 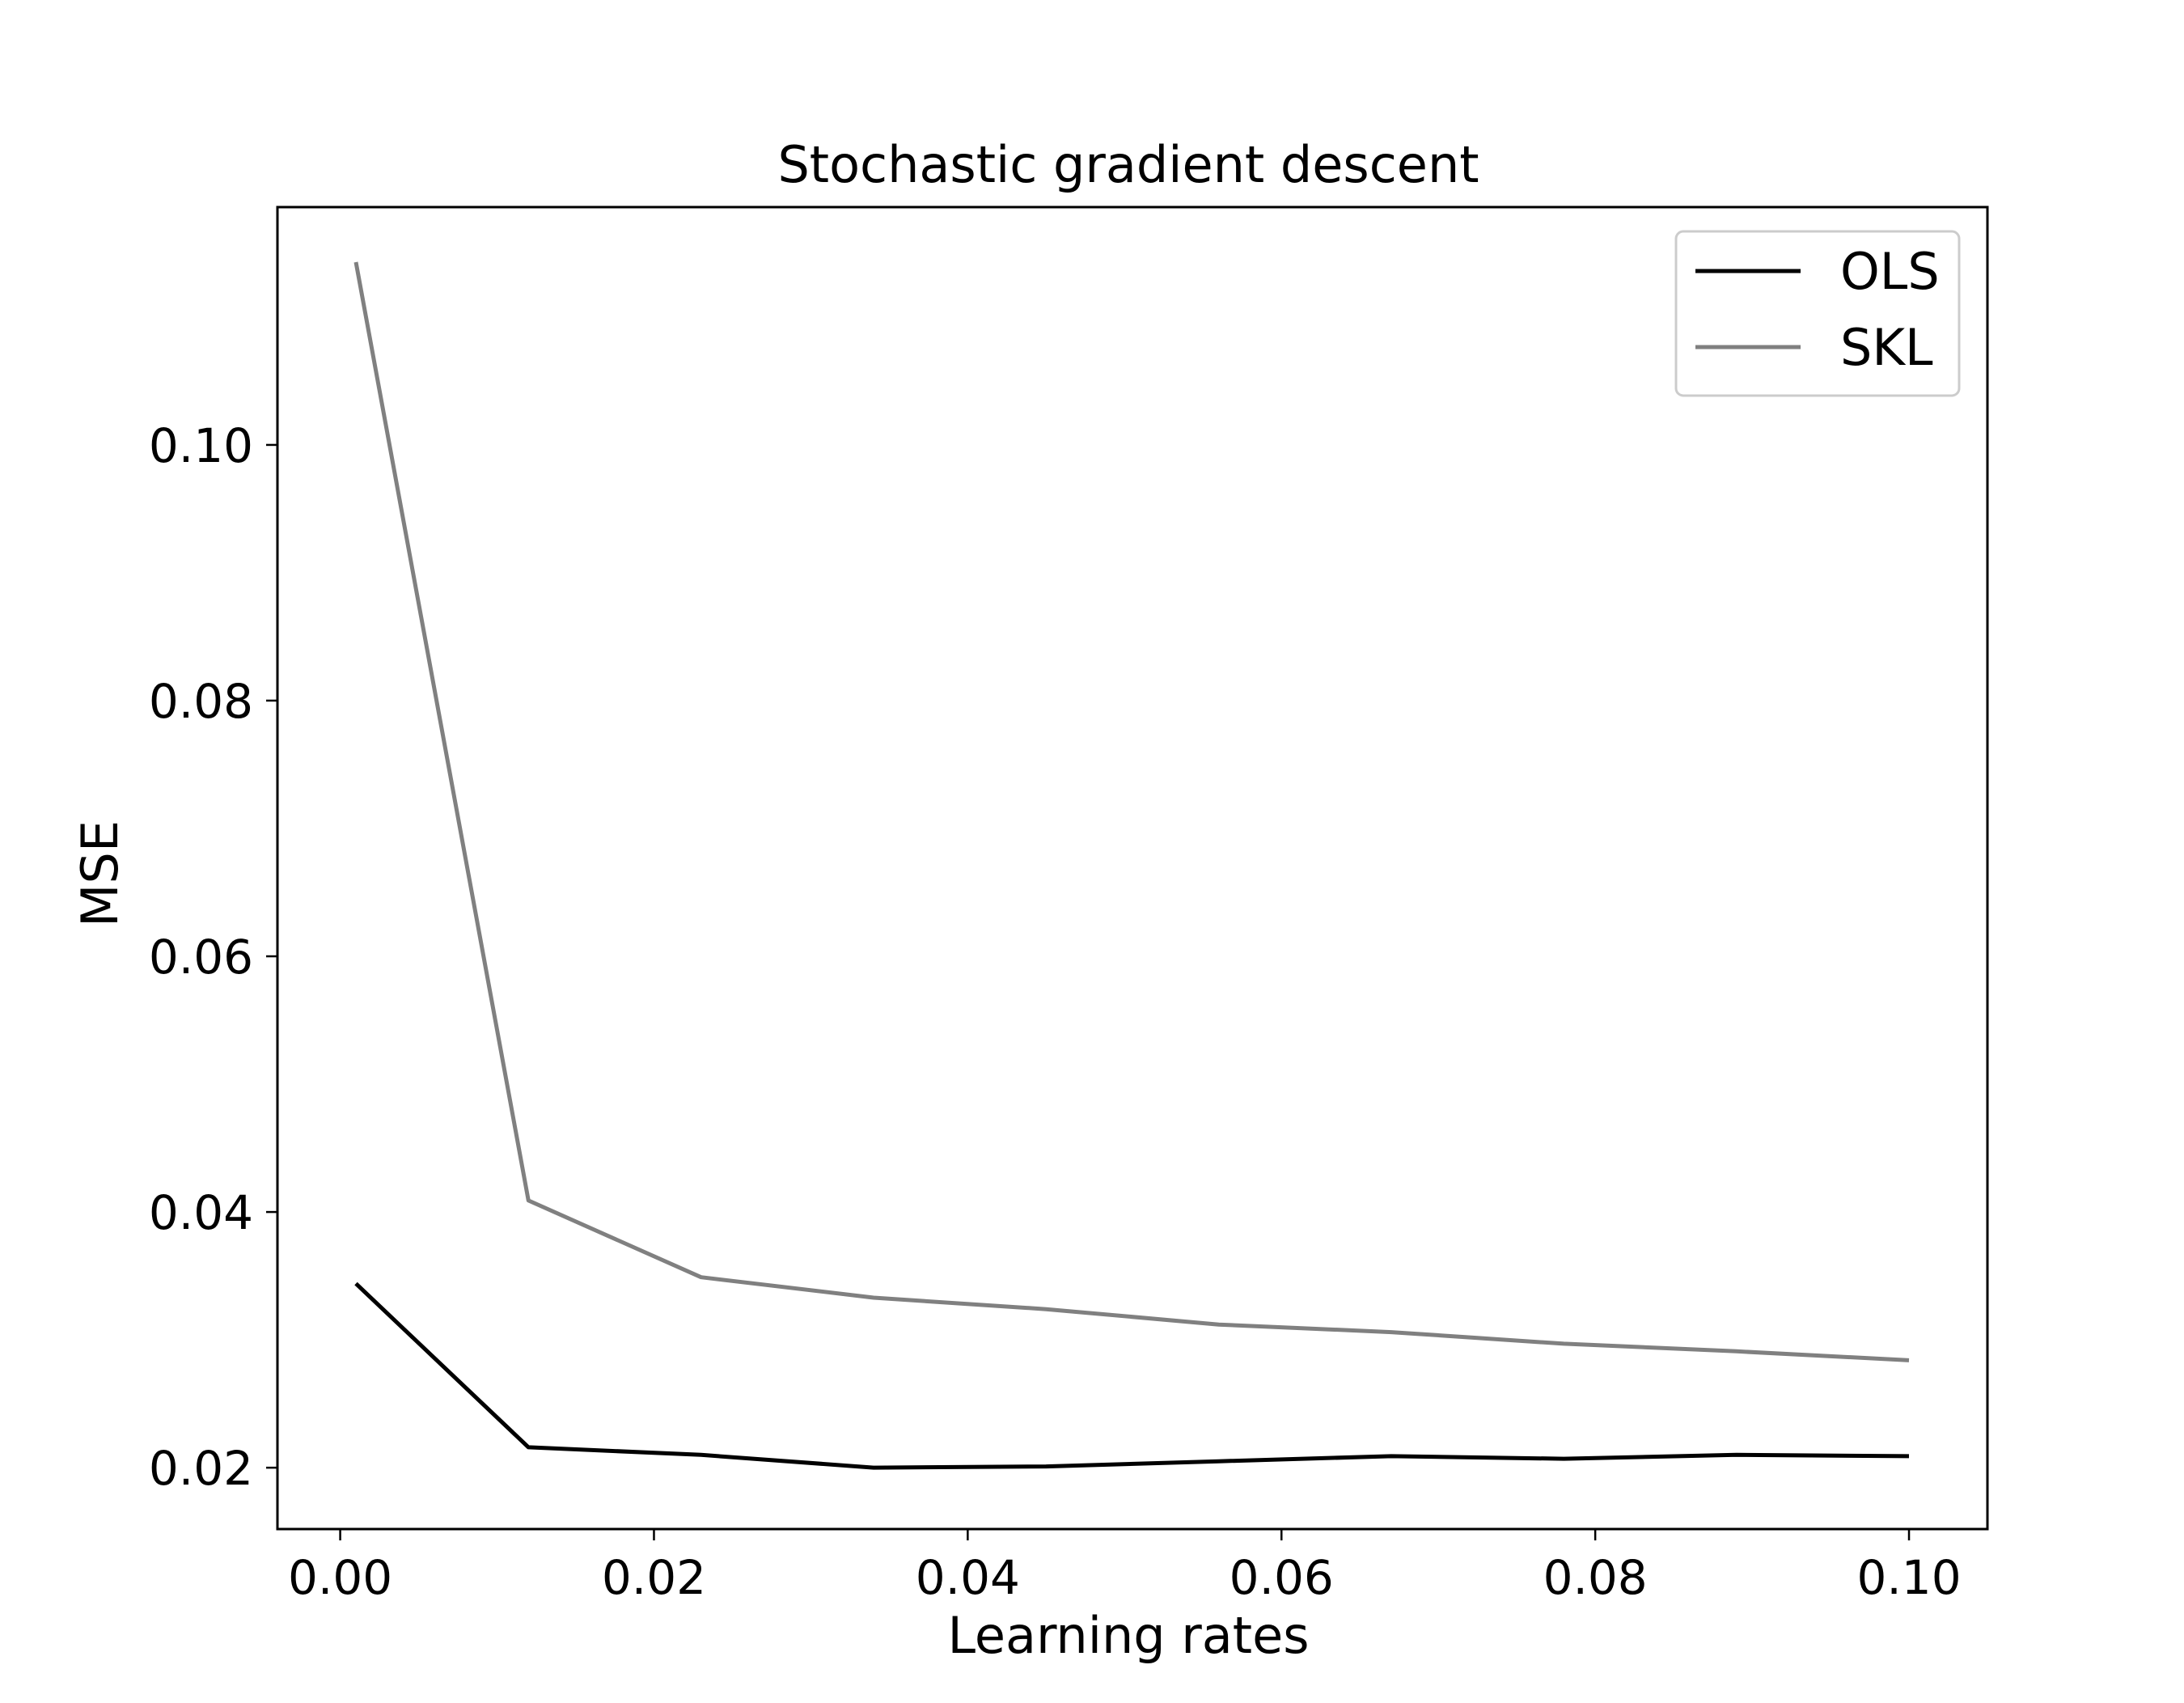 What do you see at coordinates (968, 1577) in the screenshot?
I see `x-tick-label: 0.04` at bounding box center [968, 1577].